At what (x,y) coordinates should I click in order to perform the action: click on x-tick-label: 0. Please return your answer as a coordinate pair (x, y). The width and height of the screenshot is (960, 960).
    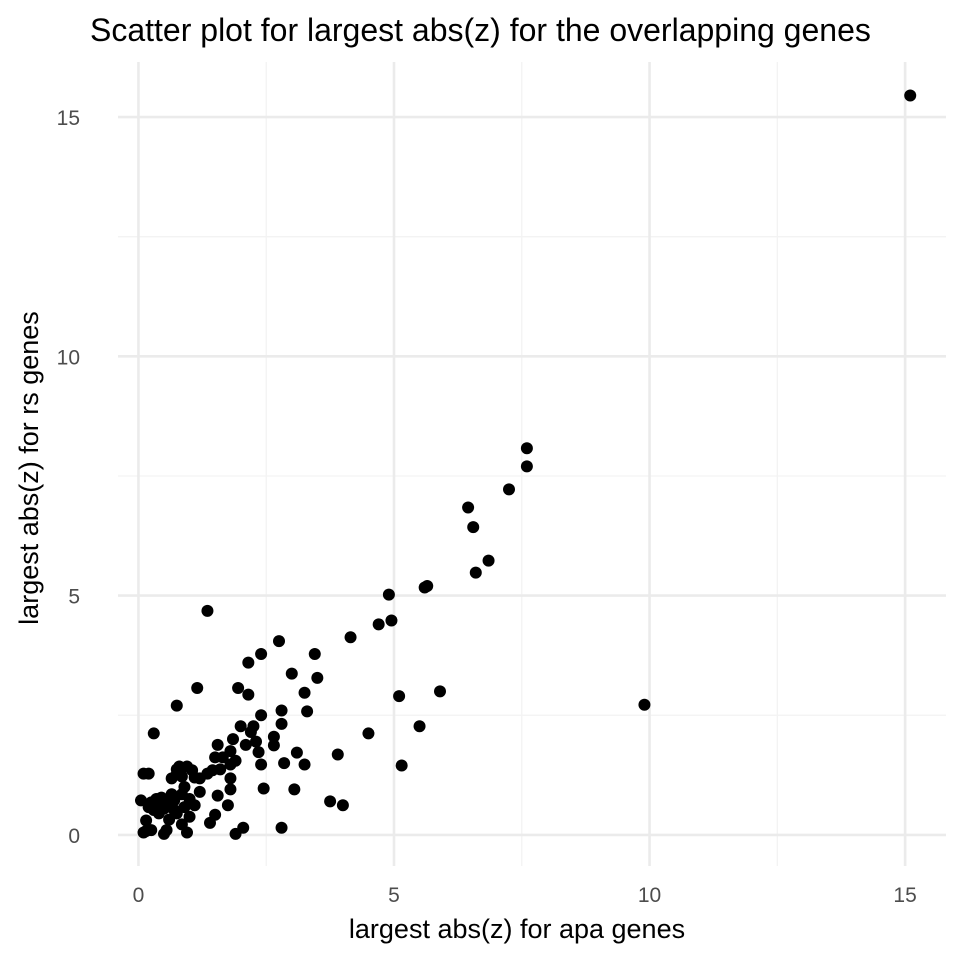
    Looking at the image, I should click on (139, 895).